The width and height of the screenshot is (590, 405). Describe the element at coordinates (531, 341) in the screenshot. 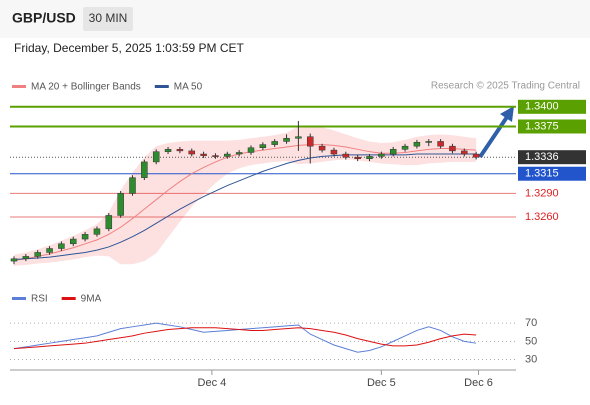

I see `y-tick-label: 50` at that location.